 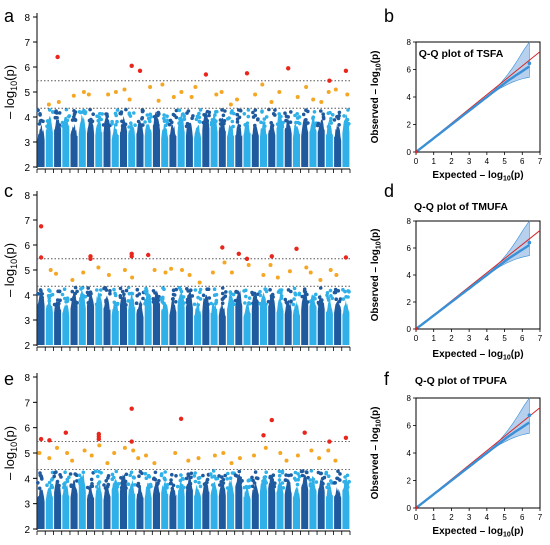 What do you see at coordinates (409, 302) in the screenshot?
I see `y-tick-label: 2` at bounding box center [409, 302].